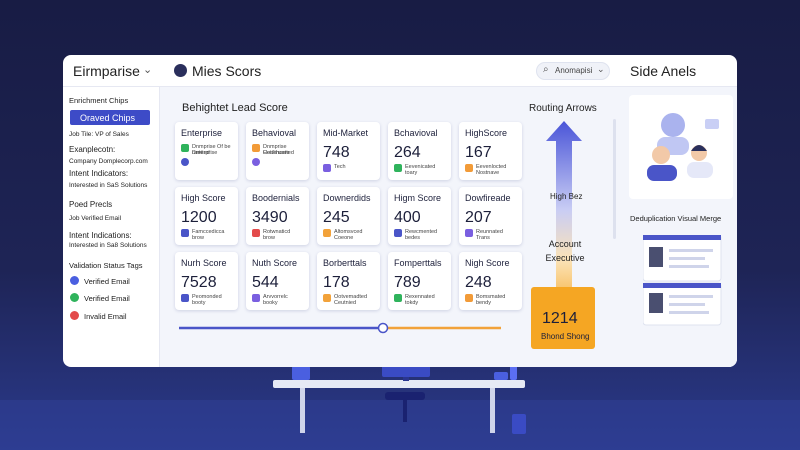 Image resolution: width=800 pixels, height=450 pixels. What do you see at coordinates (92, 149) in the screenshot?
I see `enrichment-line: Exanplecotn:` at bounding box center [92, 149].